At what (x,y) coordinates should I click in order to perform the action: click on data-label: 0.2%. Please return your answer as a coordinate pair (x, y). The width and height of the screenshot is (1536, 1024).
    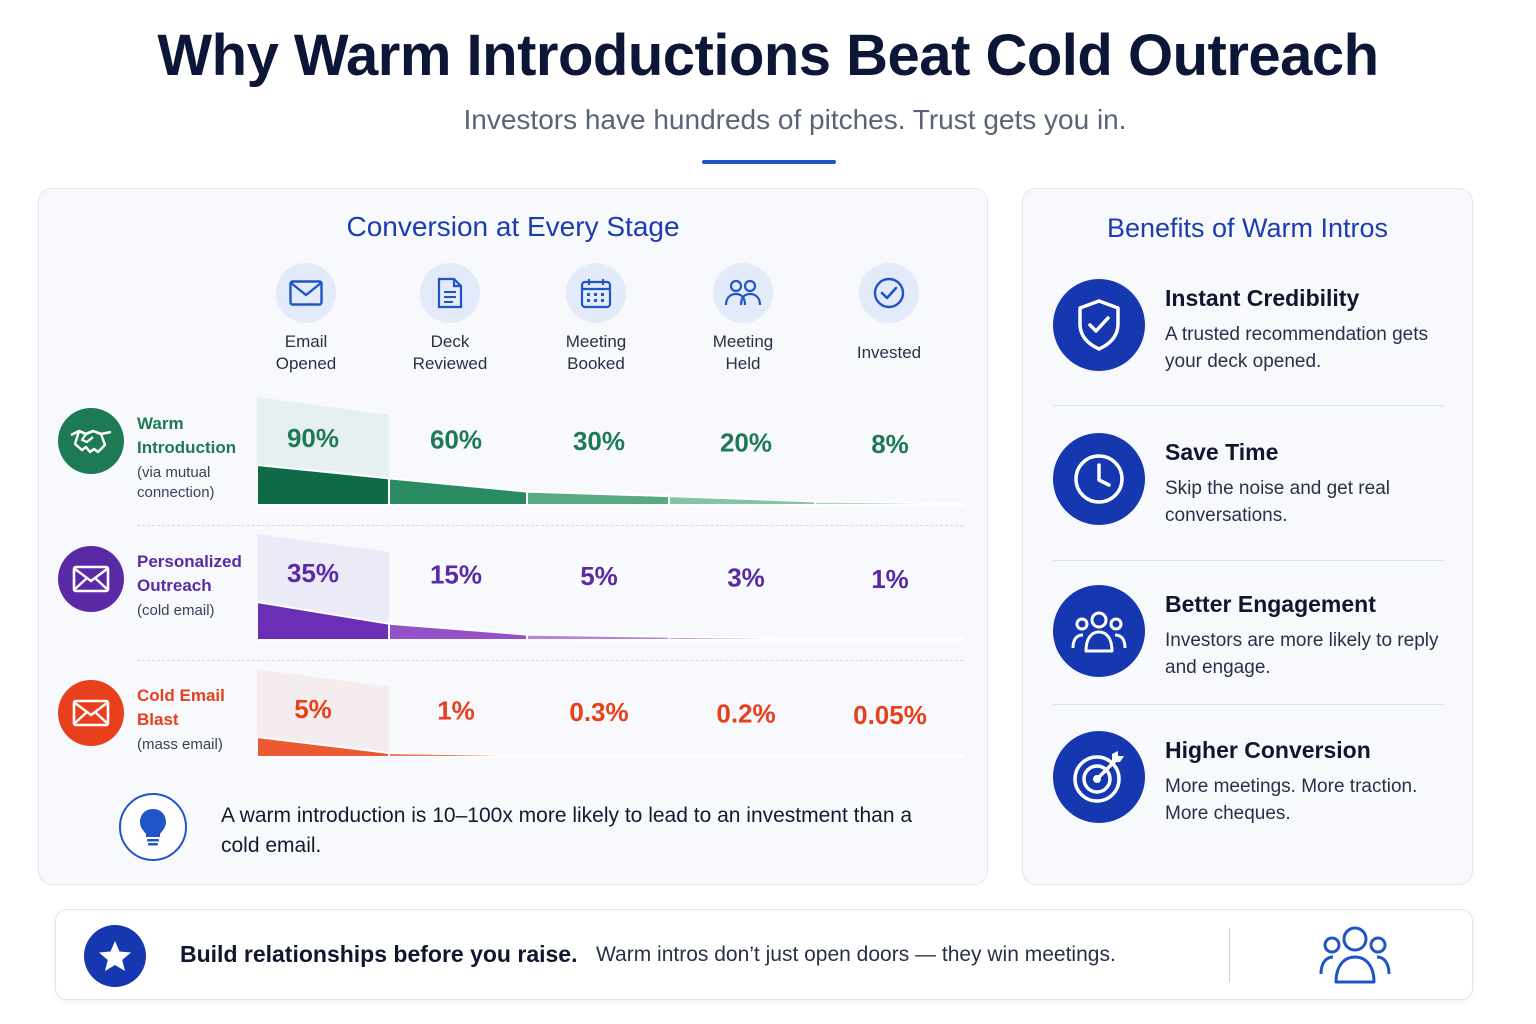
    Looking at the image, I should click on (745, 714).